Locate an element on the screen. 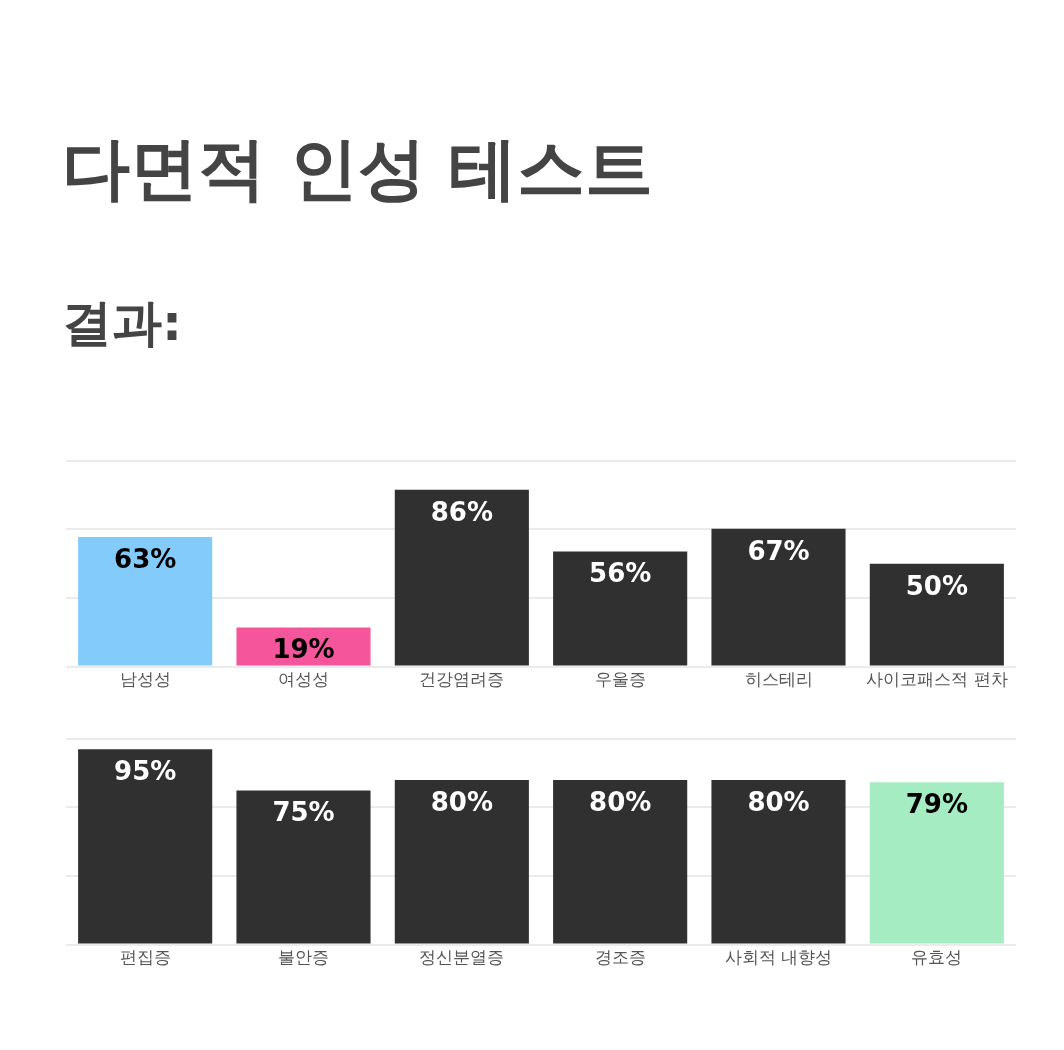 Image resolution: width=1064 pixels, height=1050 pixels. data-label: 75% is located at coordinates (303, 812).